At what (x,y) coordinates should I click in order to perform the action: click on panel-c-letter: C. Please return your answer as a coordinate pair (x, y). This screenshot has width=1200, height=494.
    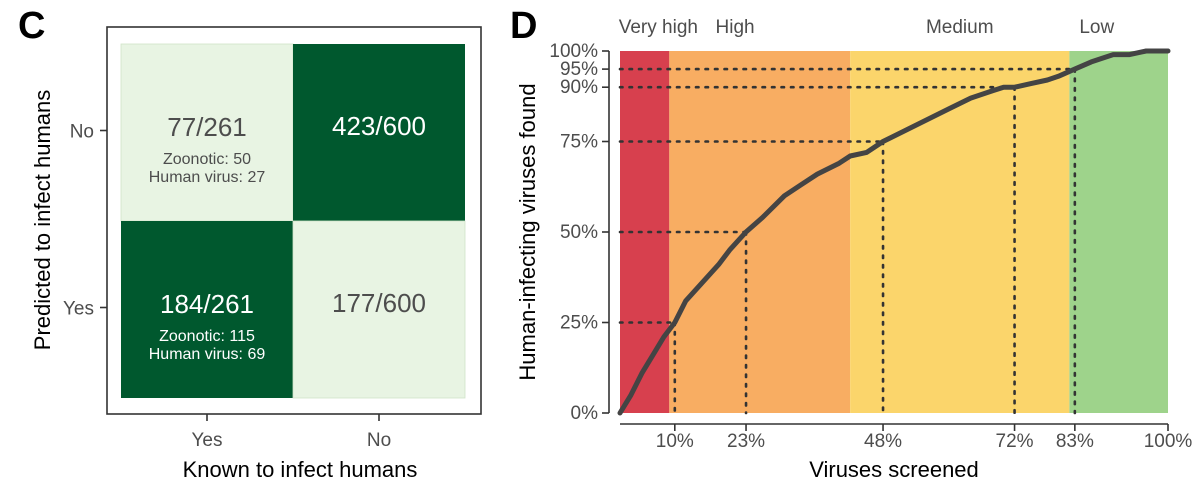
    Looking at the image, I should click on (31, 26).